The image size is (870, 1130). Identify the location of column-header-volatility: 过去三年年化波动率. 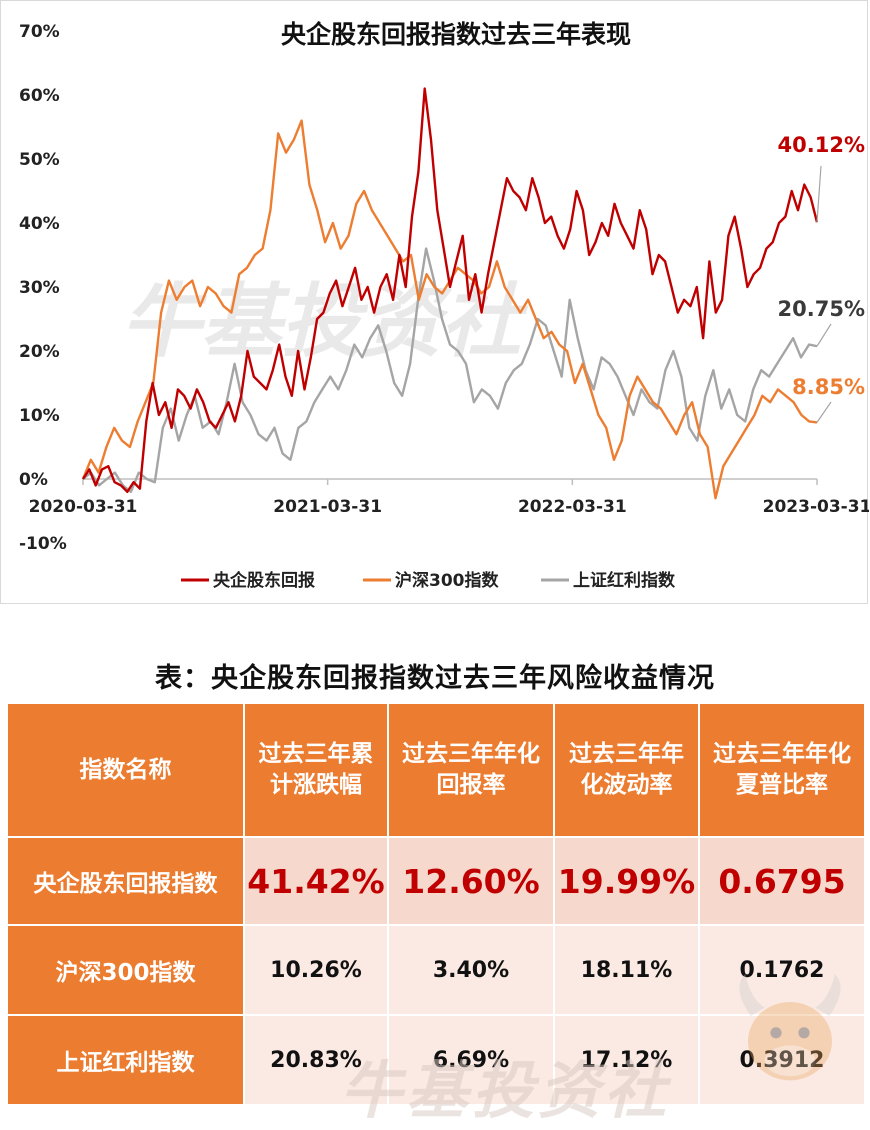
(626, 770).